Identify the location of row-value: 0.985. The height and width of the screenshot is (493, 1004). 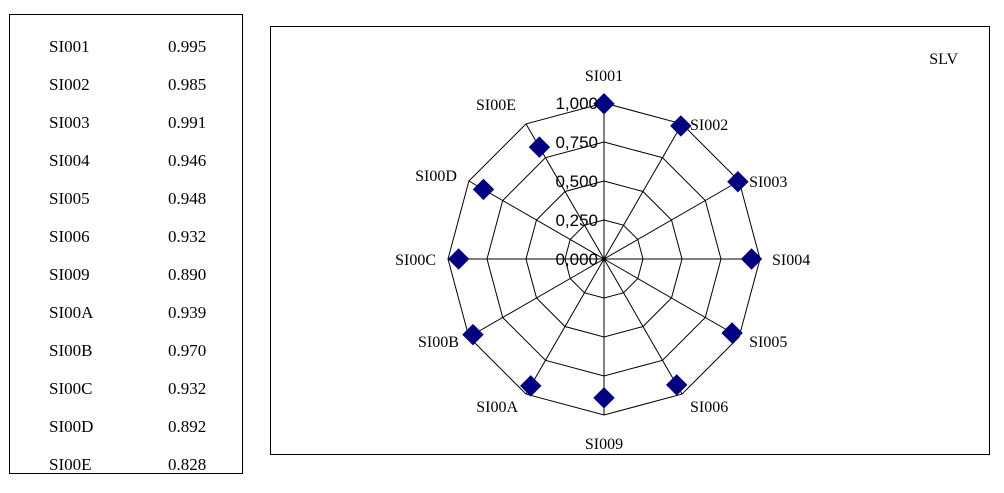
(187, 84).